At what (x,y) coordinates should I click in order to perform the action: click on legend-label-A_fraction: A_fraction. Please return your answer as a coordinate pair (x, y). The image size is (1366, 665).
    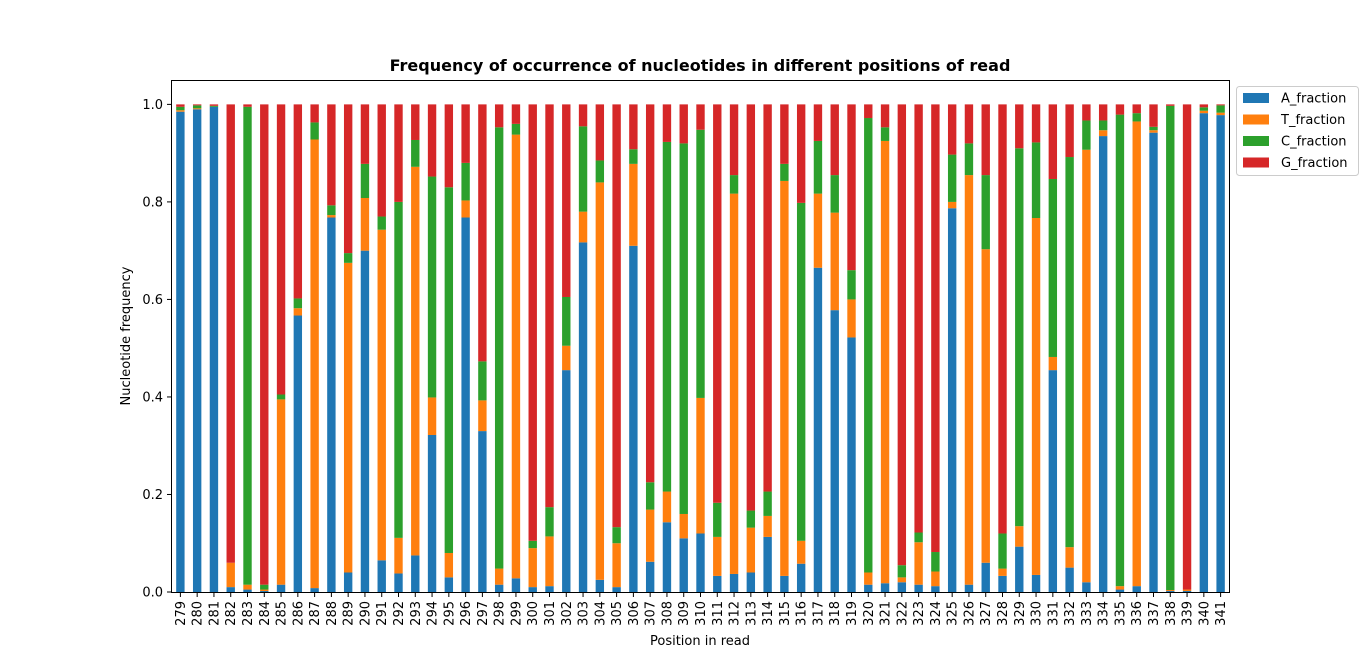
    Looking at the image, I should click on (1313, 99).